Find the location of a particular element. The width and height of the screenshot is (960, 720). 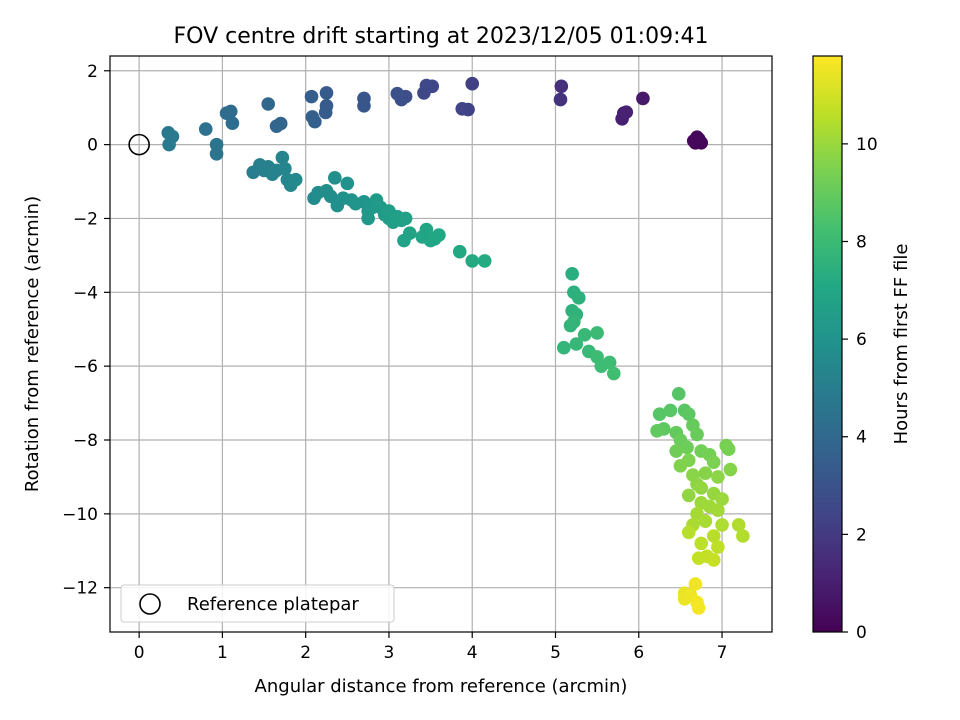

y-tick-label: −2 is located at coordinates (85, 219).